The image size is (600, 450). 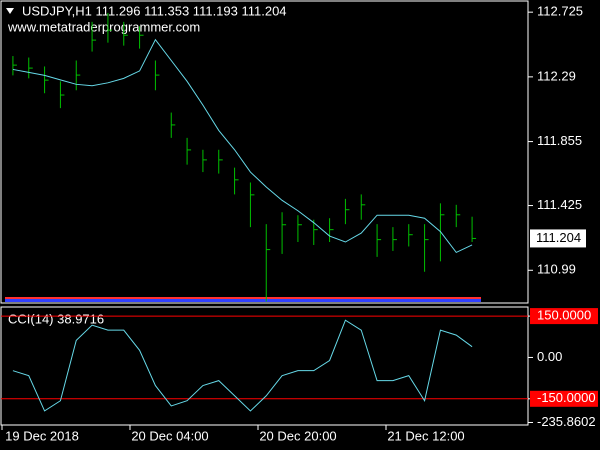 I want to click on y-tick-label: 112.29, so click(x=556, y=75).